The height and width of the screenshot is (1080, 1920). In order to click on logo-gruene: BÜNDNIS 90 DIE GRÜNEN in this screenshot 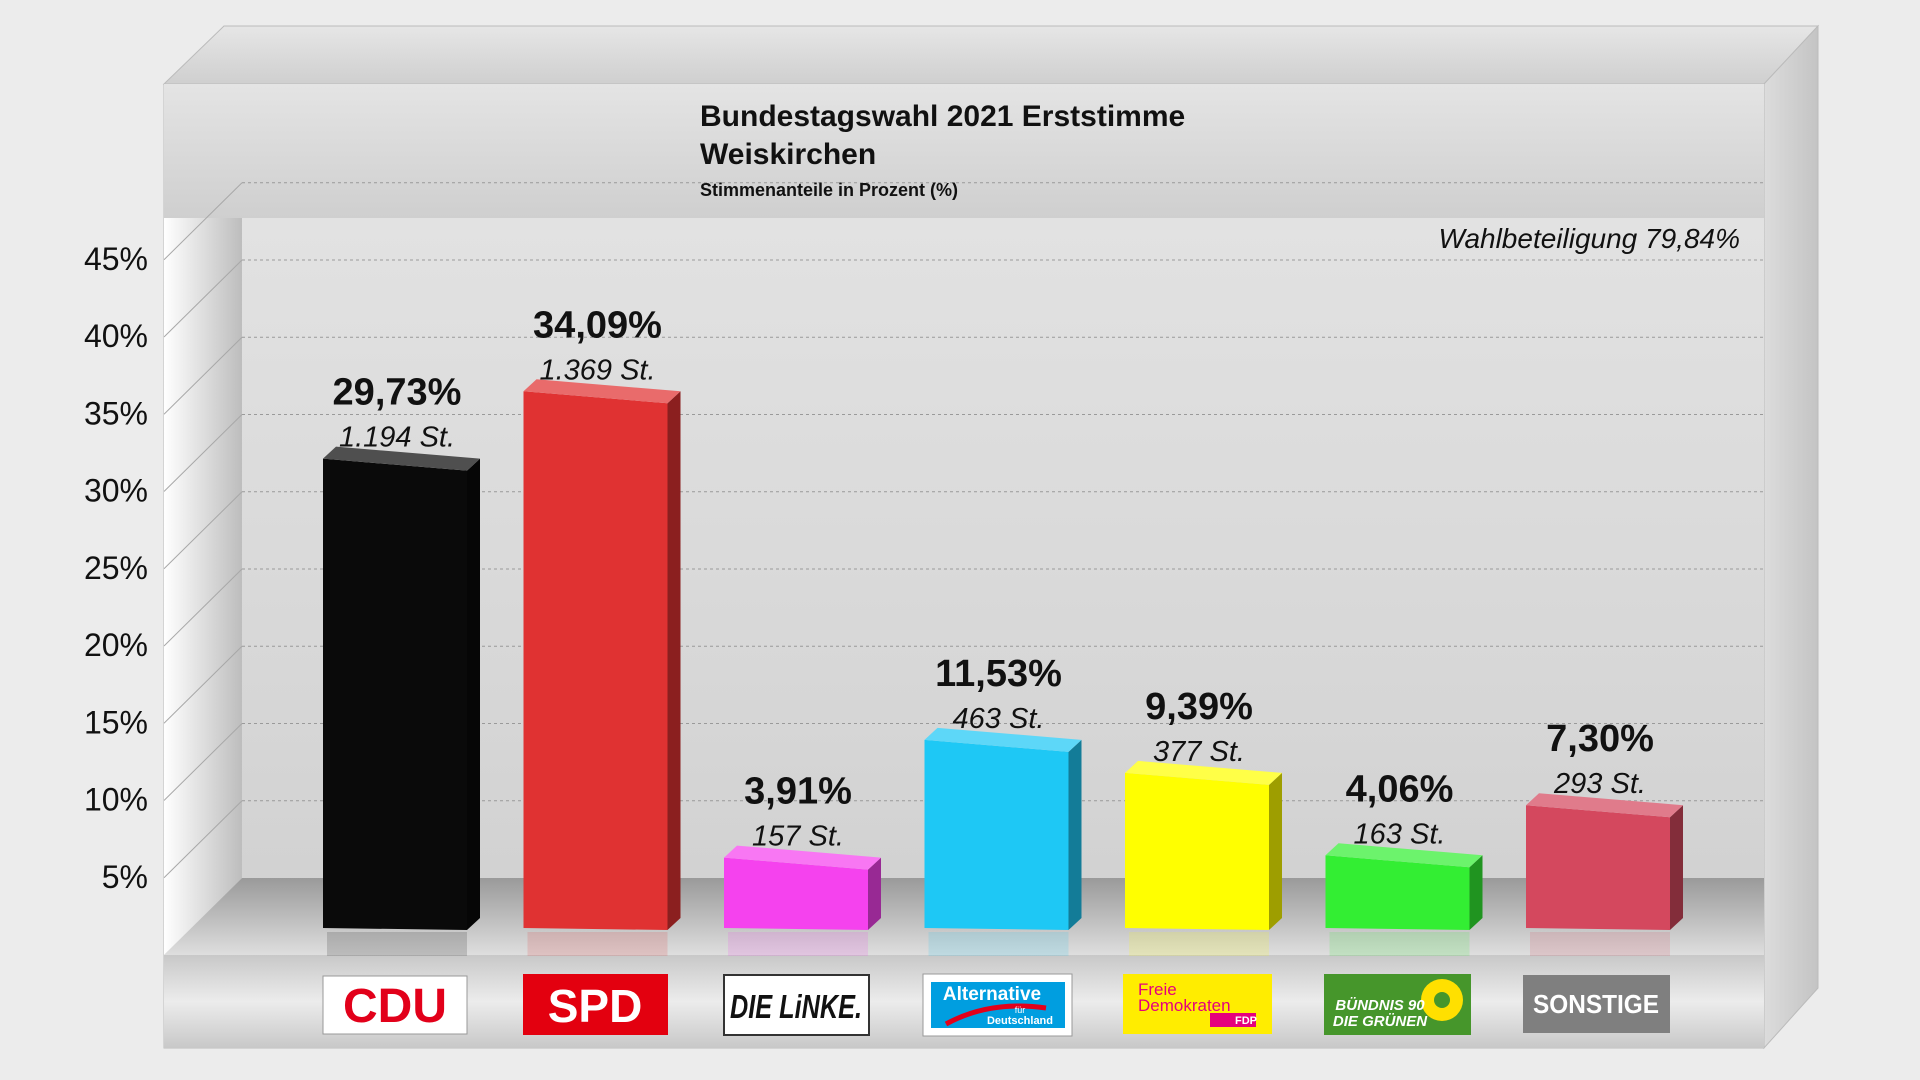, I will do `click(1397, 1004)`.